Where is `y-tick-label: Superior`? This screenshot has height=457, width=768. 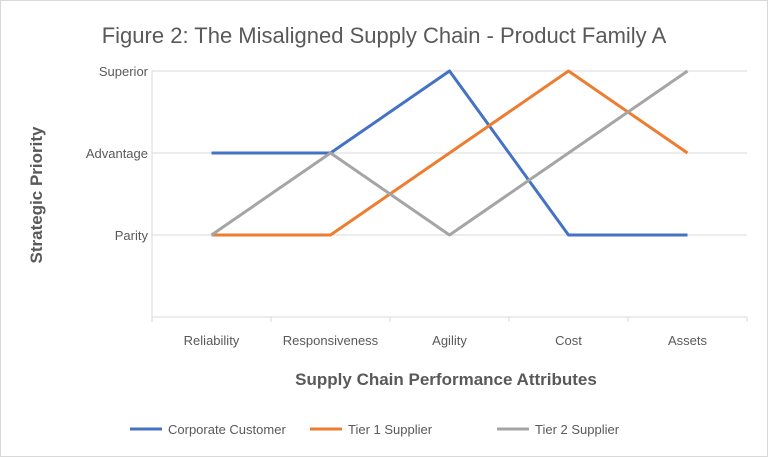
y-tick-label: Superior is located at coordinates (124, 71).